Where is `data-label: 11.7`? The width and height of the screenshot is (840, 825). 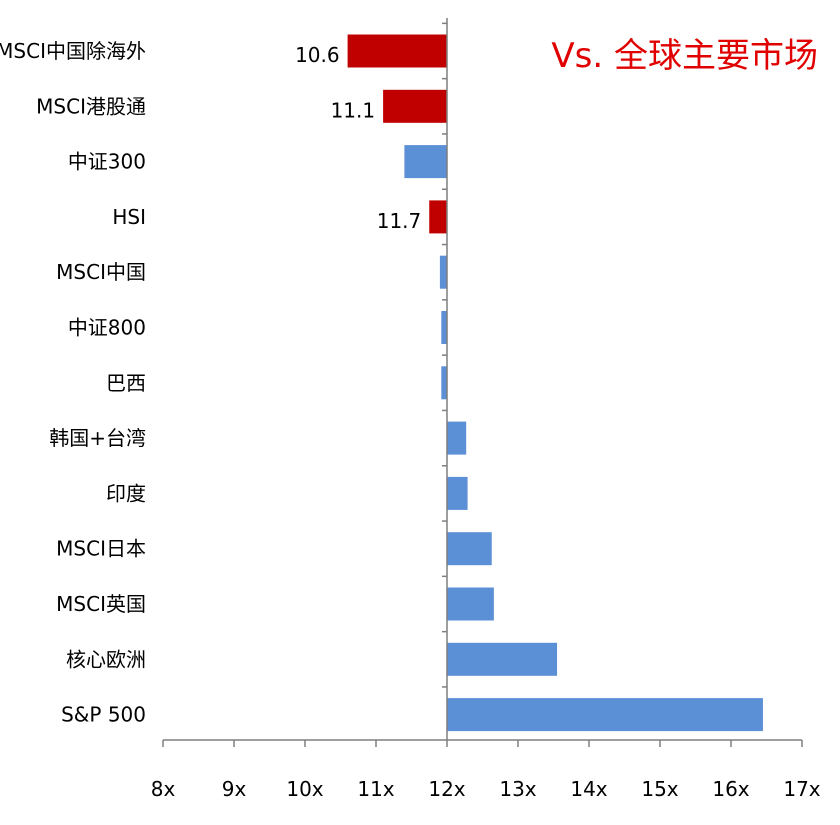 data-label: 11.7 is located at coordinates (399, 221).